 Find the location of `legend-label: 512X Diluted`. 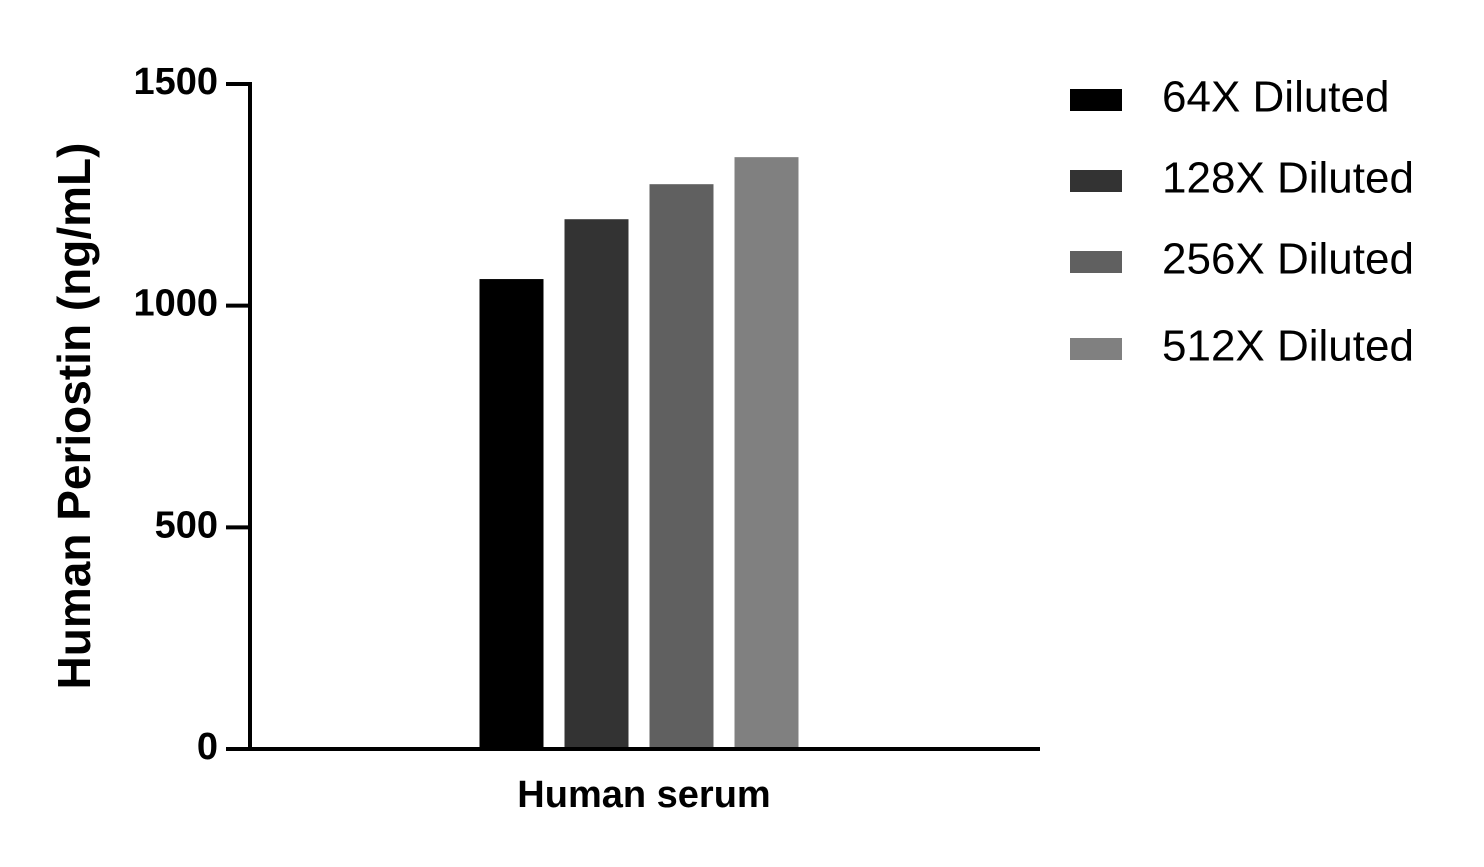

legend-label: 512X Diluted is located at coordinates (1288, 346).